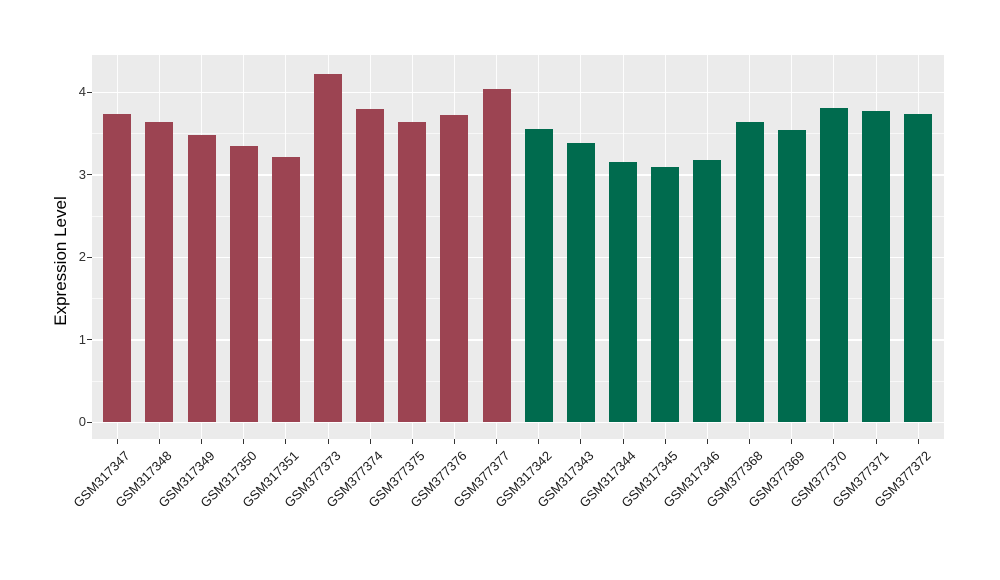 This screenshot has height=580, width=1000. Describe the element at coordinates (833, 265) in the screenshot. I see `bar-GSM377370` at that location.